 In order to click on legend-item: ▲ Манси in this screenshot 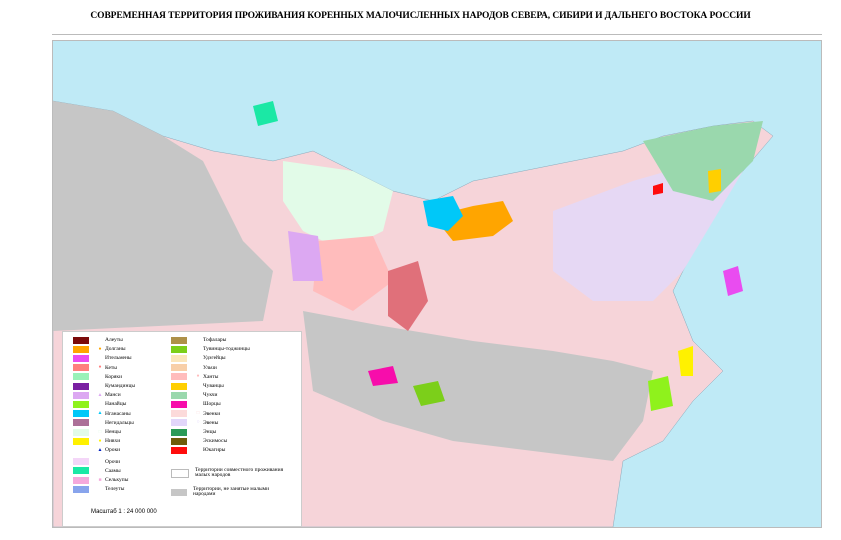, I will do `click(97, 395)`.